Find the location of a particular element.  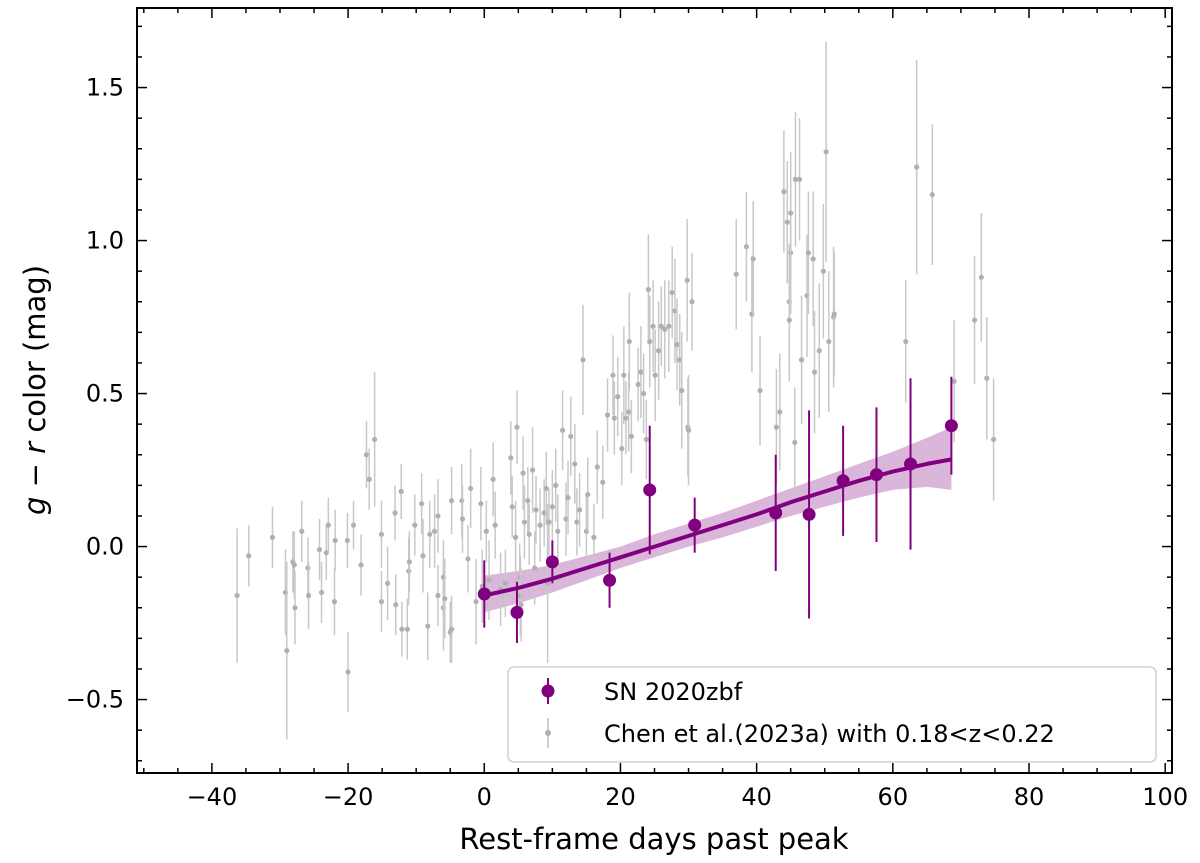

legend-ref-label: Chen et al.(2023a) with 0.18<z<0.22 is located at coordinates (829, 734).